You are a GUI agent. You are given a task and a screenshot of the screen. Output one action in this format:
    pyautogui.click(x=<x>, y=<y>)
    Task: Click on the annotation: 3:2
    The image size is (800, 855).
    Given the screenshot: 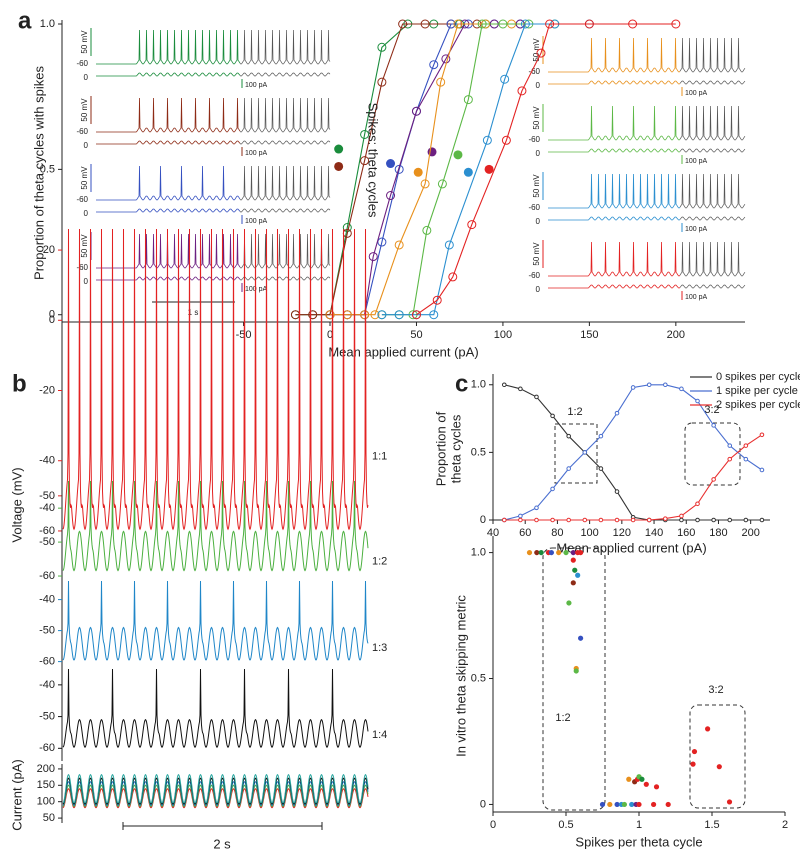 What is the action you would take?
    pyautogui.click(x=711, y=410)
    